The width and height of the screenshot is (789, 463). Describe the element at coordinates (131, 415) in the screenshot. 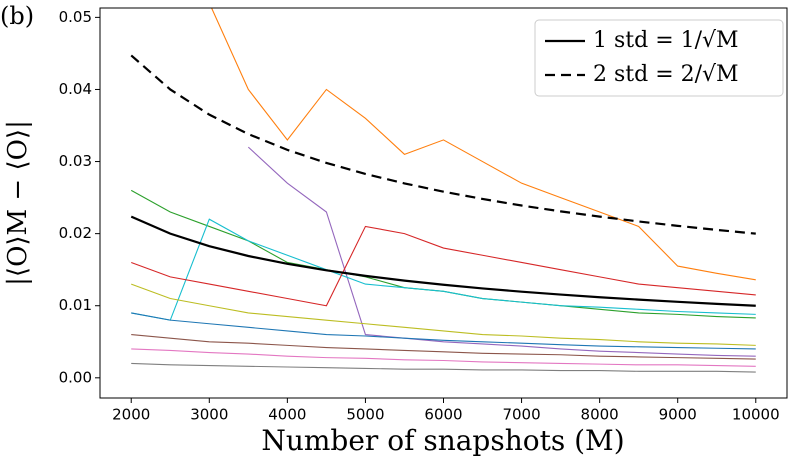

I see `x-tick-label: 2000` at that location.